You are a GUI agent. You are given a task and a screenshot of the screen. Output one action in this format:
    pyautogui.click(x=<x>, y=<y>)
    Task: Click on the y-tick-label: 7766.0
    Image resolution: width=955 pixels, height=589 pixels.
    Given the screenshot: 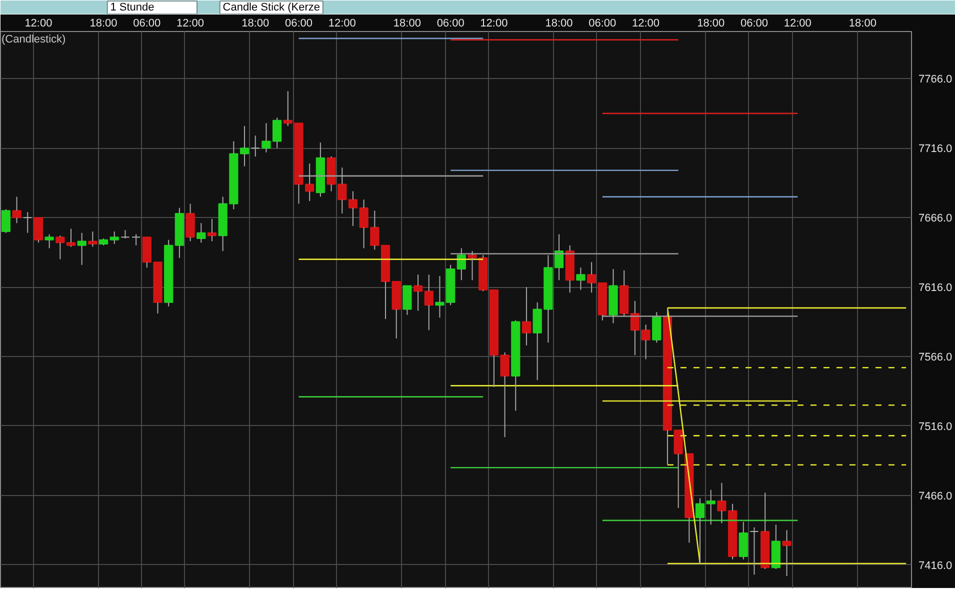 What is the action you would take?
    pyautogui.click(x=935, y=80)
    